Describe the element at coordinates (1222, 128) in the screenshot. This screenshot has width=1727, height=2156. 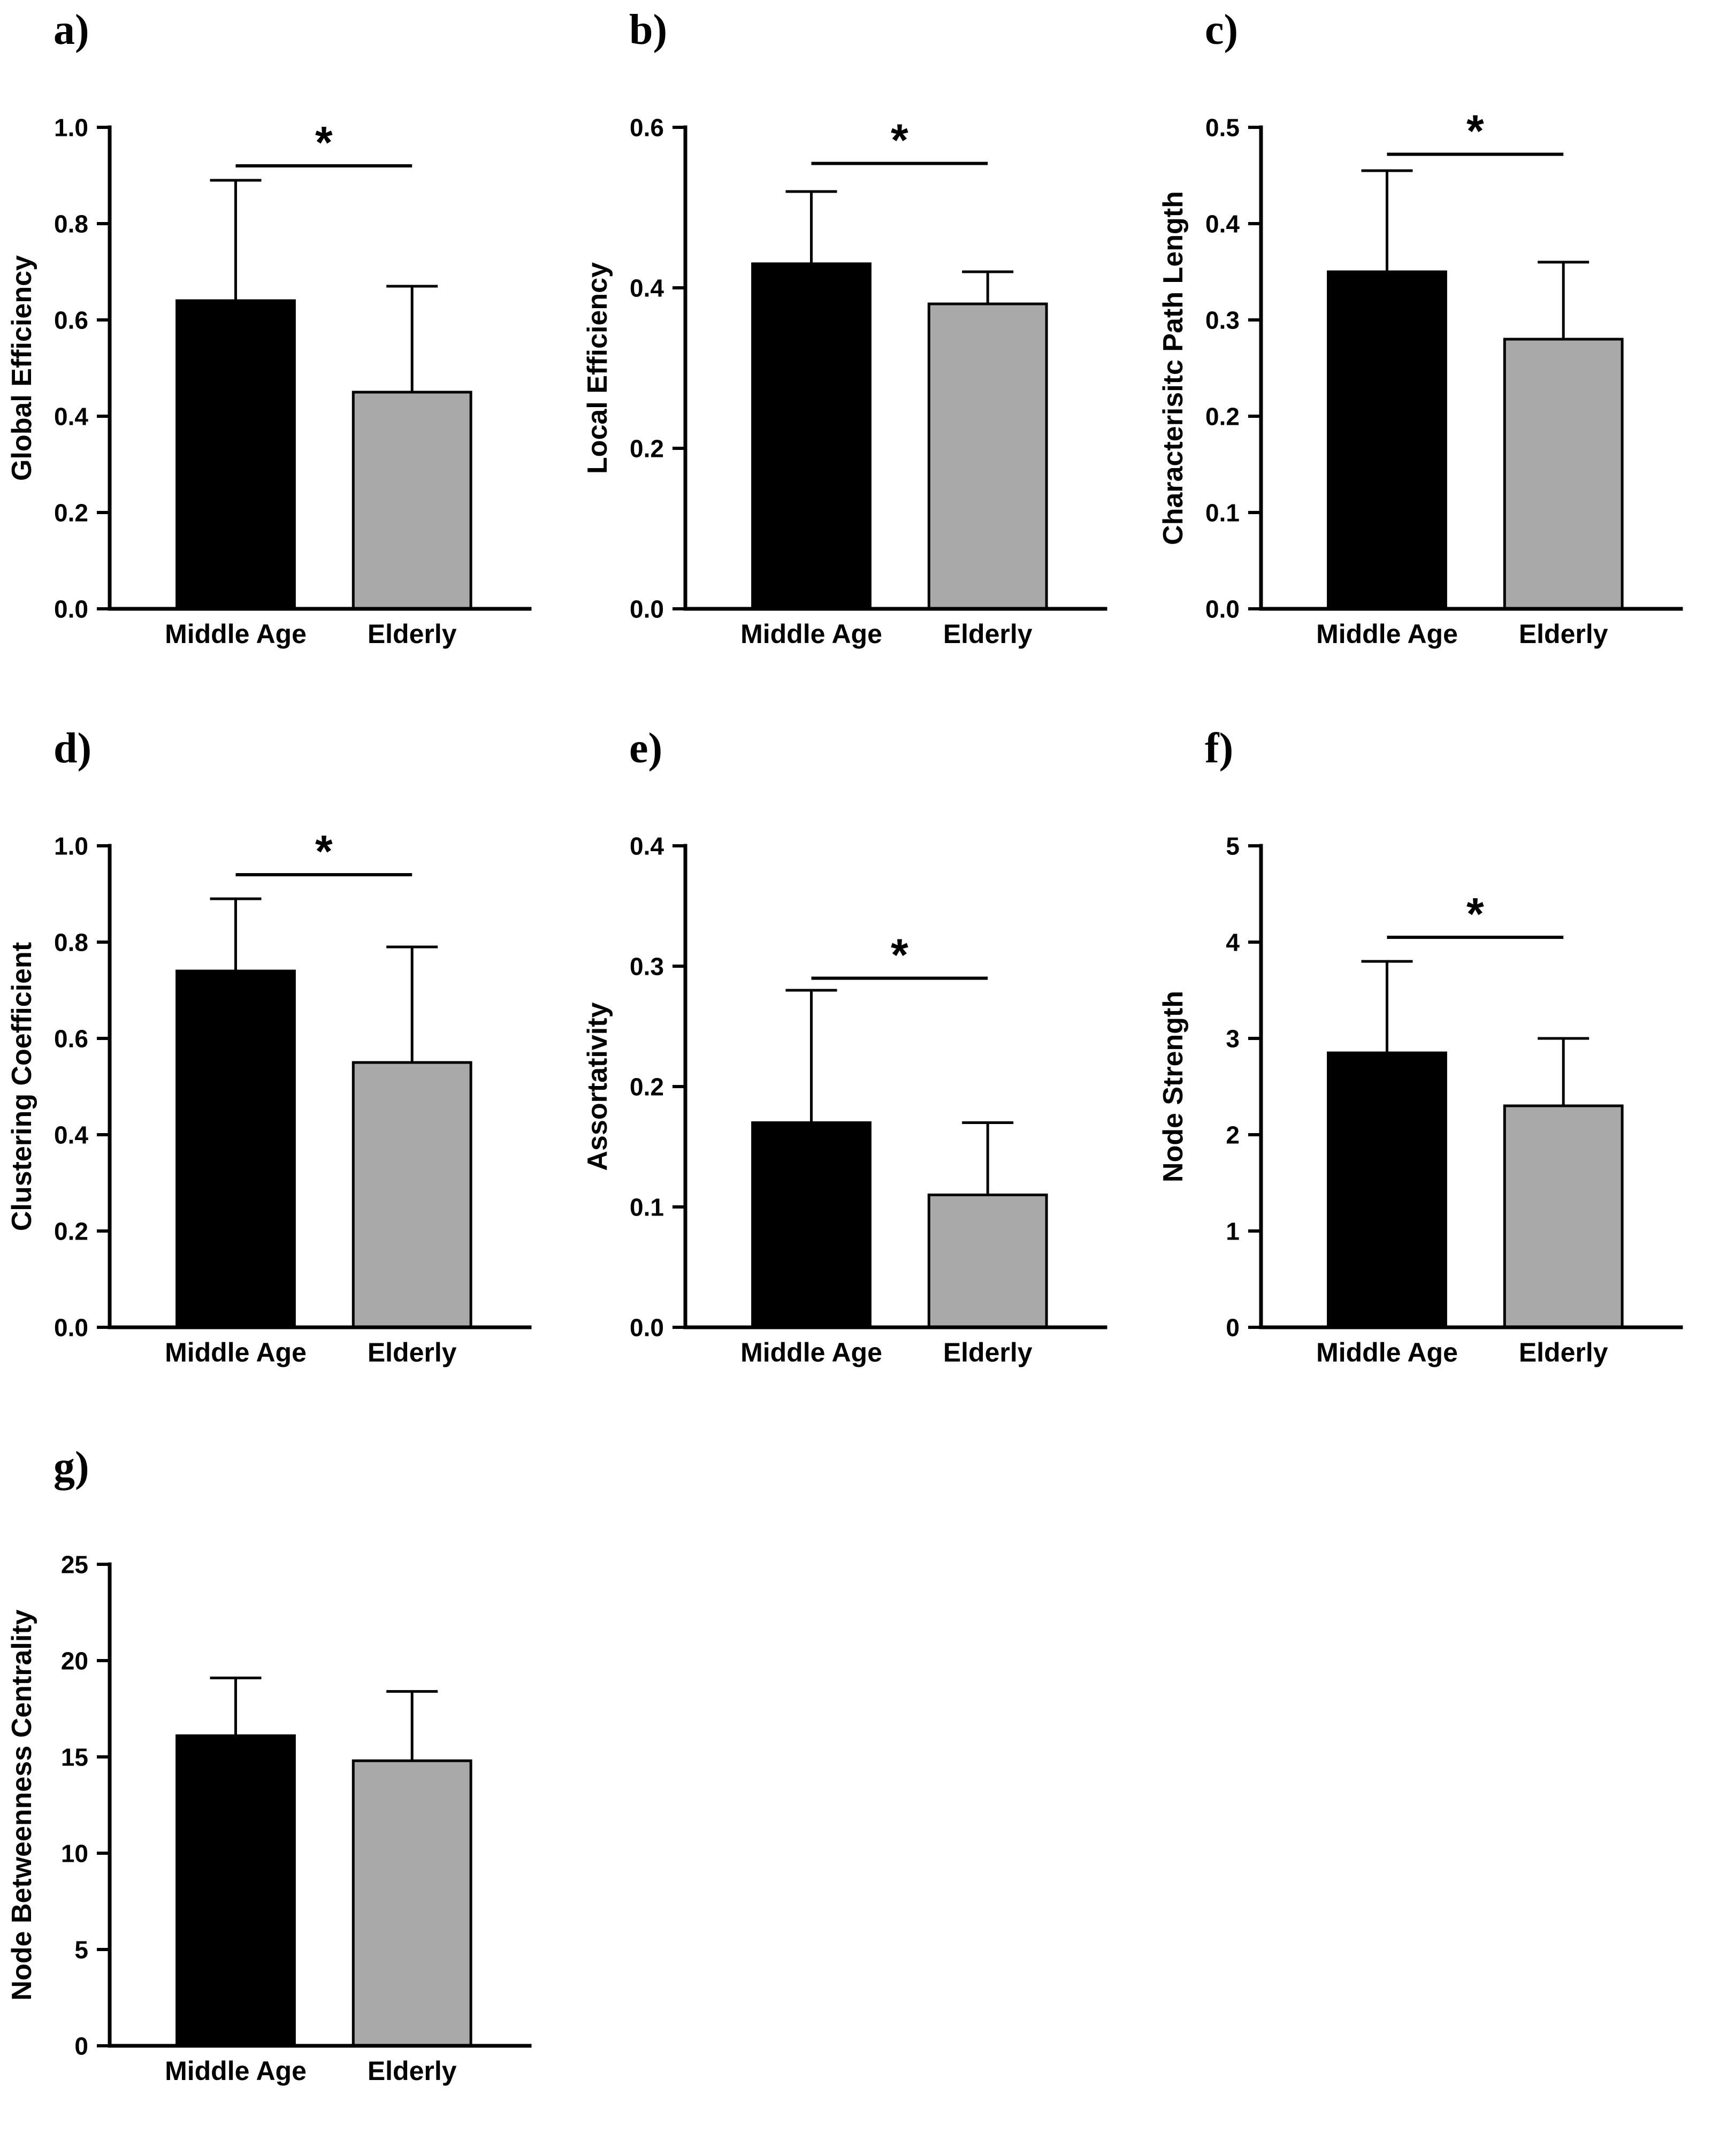
I see `y-tick-label: 0.5` at that location.